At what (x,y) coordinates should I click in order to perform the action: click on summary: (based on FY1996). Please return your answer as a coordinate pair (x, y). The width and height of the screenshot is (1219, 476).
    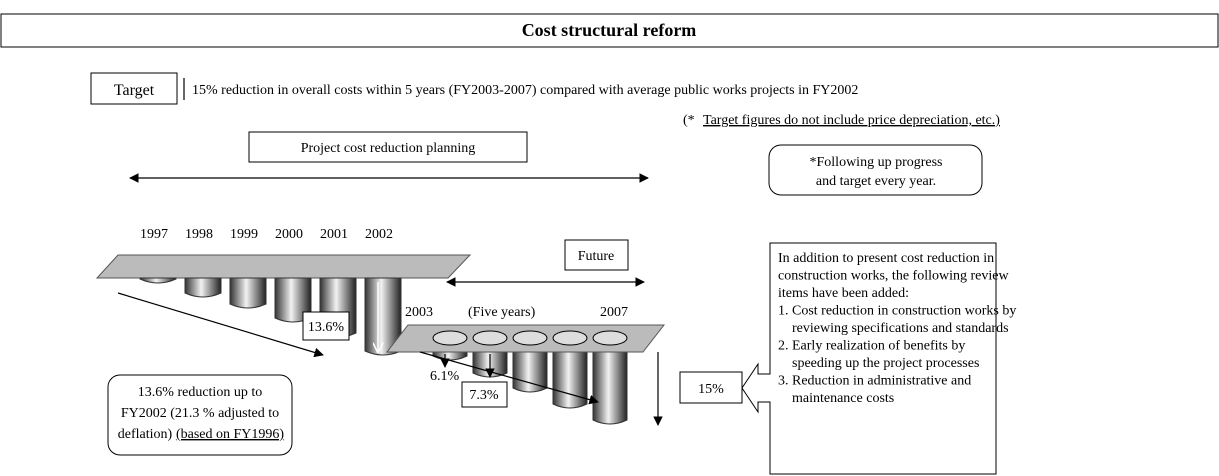
    Looking at the image, I should click on (230, 434).